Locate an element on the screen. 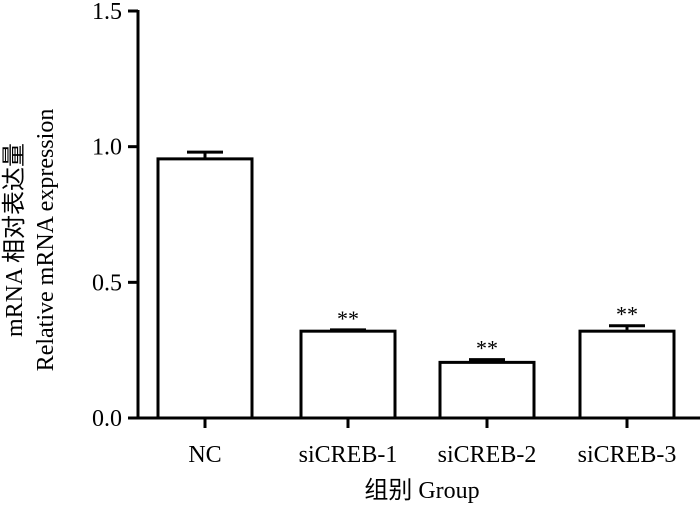 The width and height of the screenshot is (700, 505). x-categories-group: NC siCREB-1 siCREB-2 siCREB-3 is located at coordinates (432, 443).